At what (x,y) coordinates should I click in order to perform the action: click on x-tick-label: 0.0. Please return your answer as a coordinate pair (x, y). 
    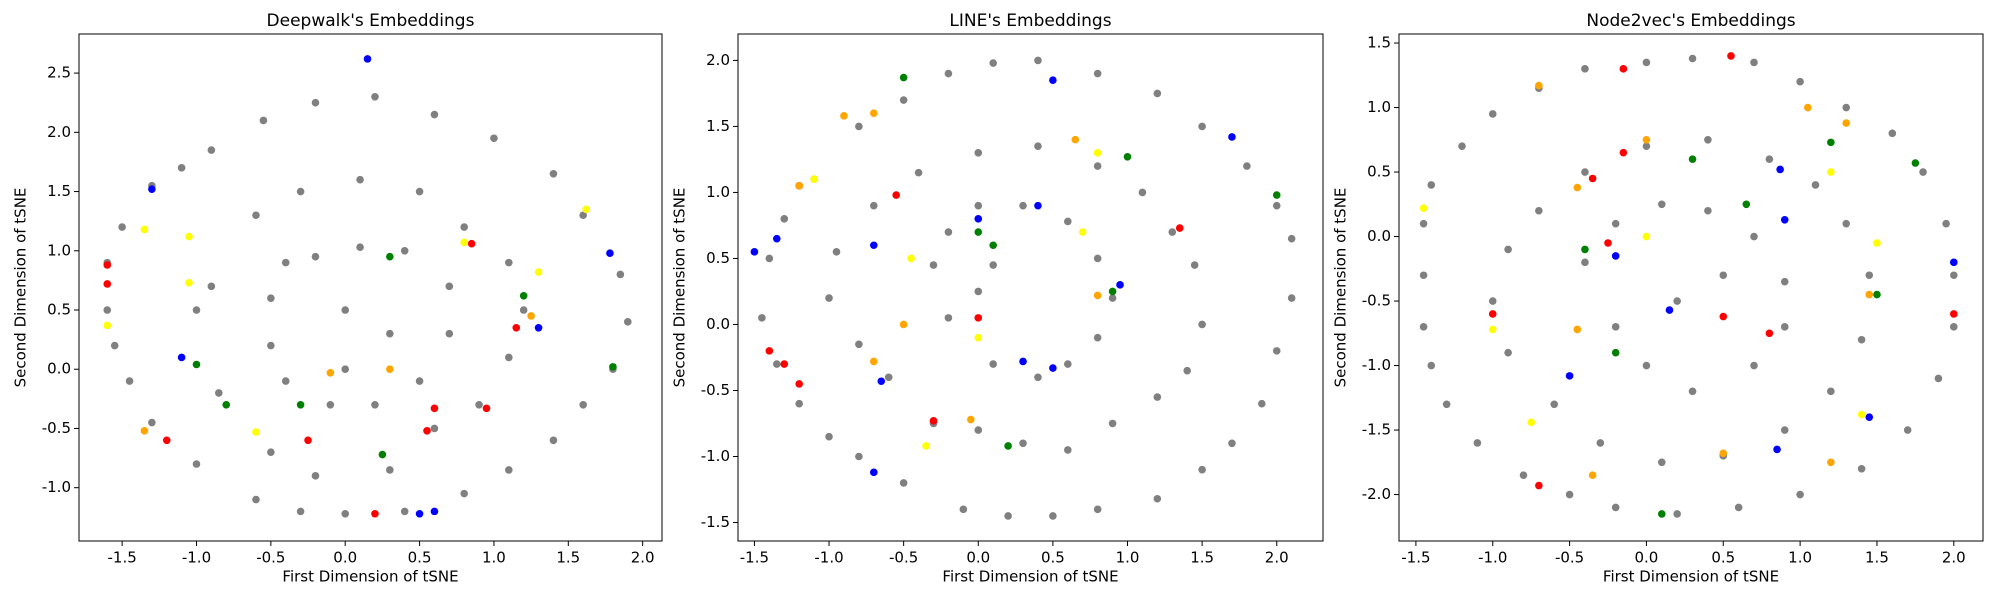
    Looking at the image, I should click on (345, 558).